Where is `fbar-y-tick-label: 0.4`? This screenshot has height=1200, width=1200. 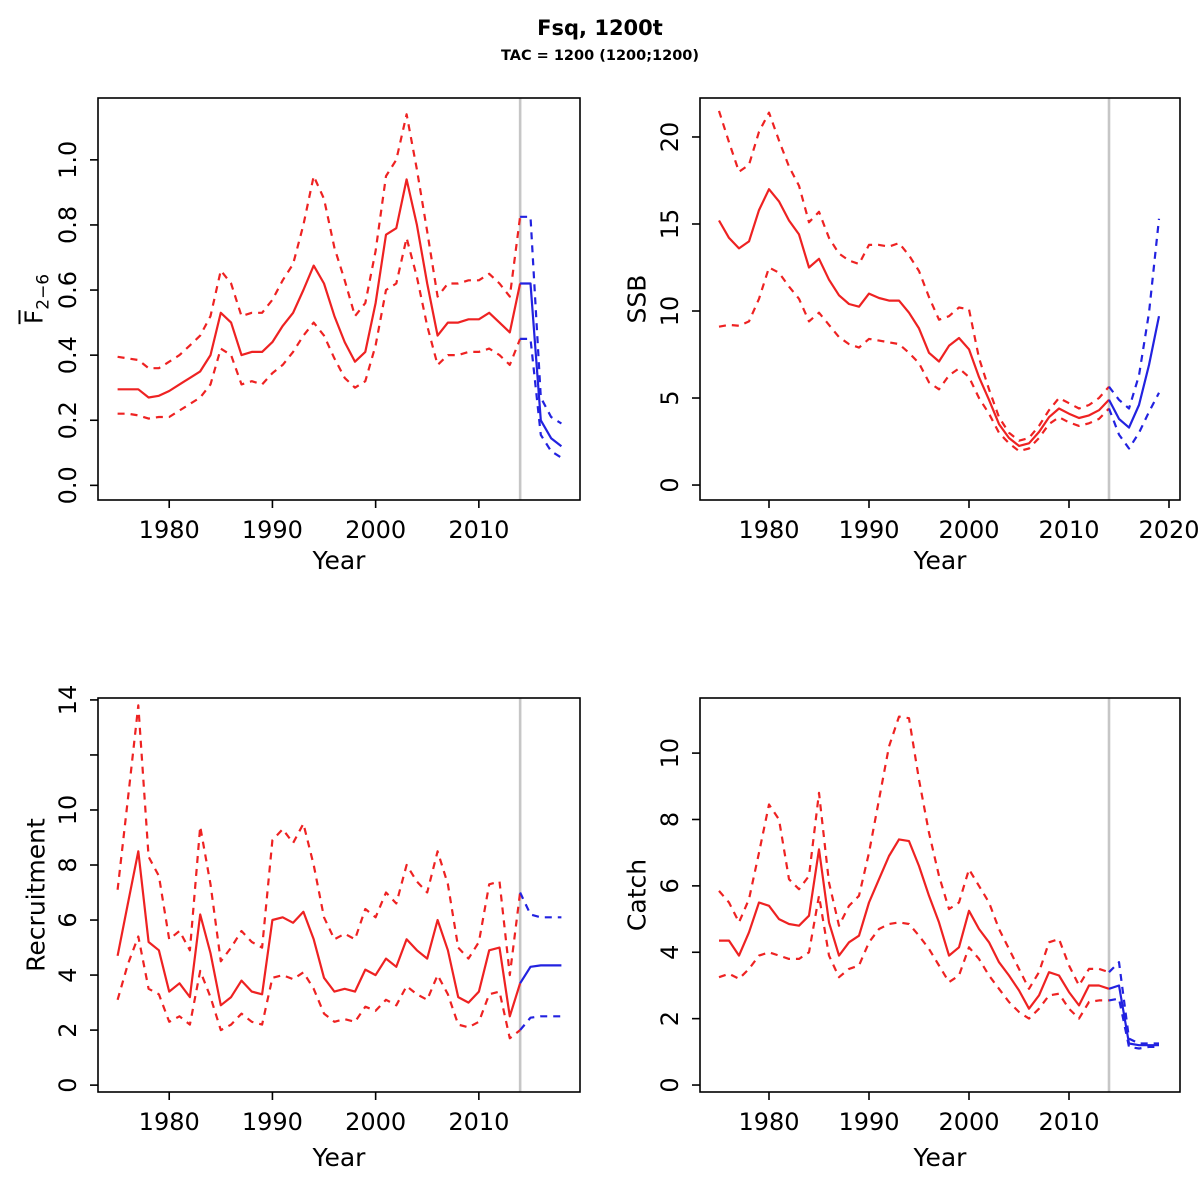
fbar-y-tick-label: 0.4 is located at coordinates (68, 355).